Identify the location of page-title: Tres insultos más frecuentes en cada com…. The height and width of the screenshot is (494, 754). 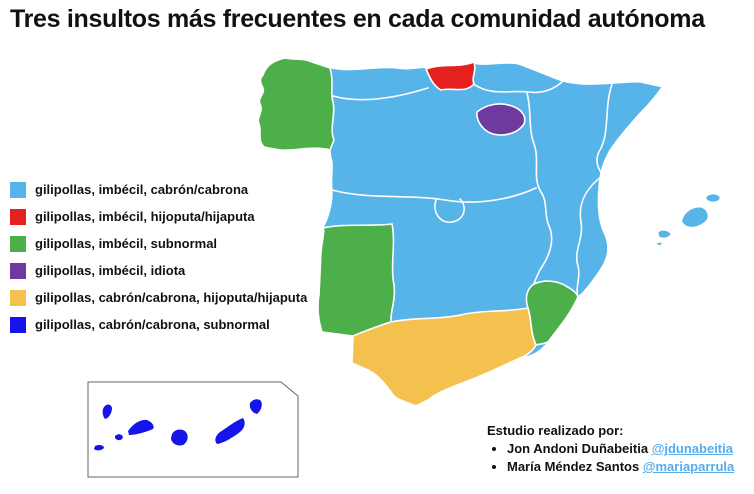
(357, 19).